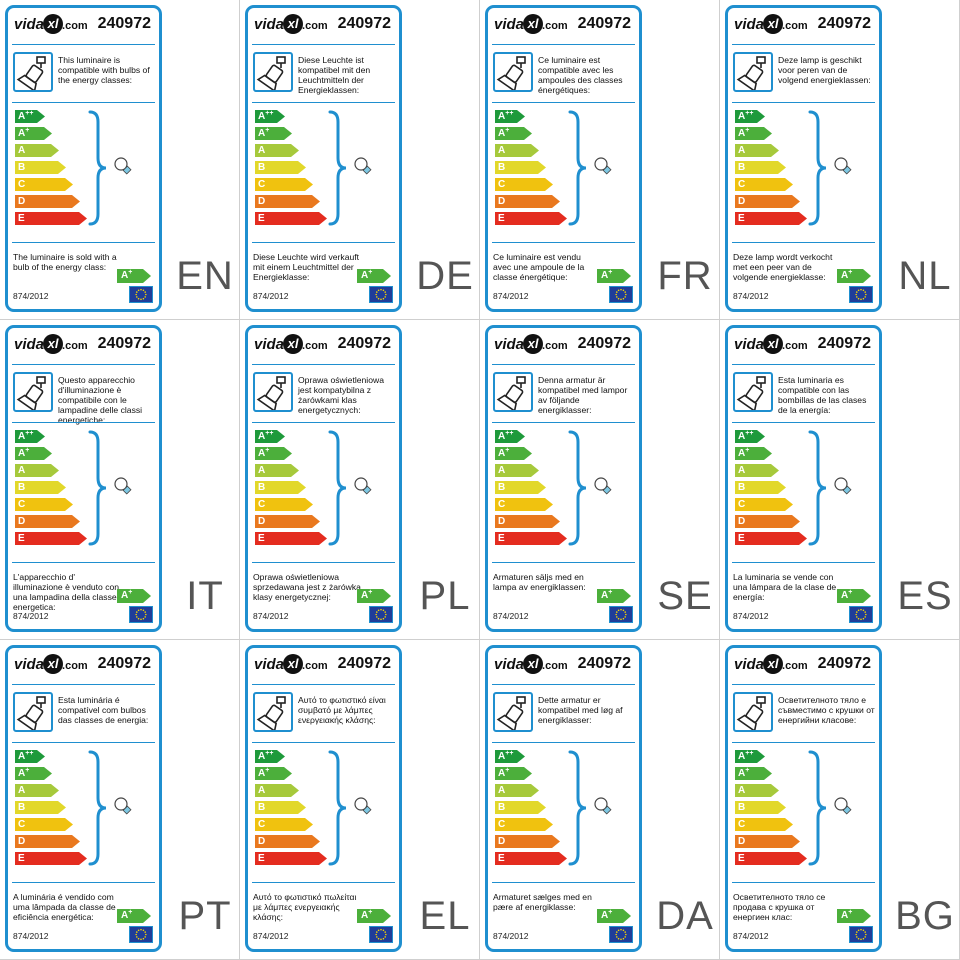 The image size is (960, 960). Describe the element at coordinates (205, 596) in the screenshot. I see `language-code: IT` at that location.